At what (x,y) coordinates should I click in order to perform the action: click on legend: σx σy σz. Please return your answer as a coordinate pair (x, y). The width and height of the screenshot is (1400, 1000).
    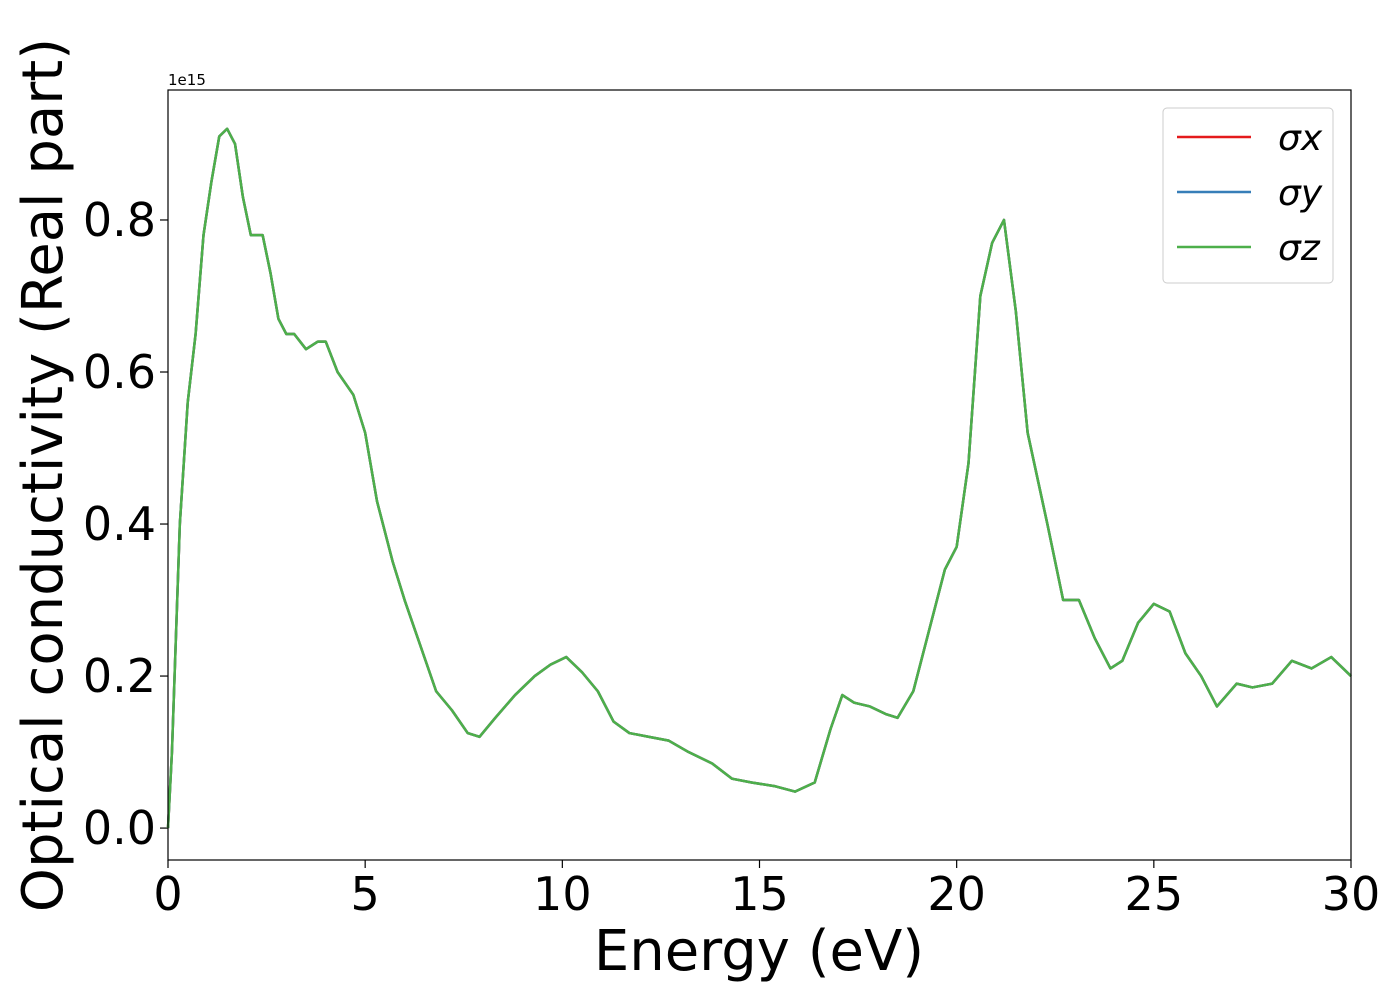
    Looking at the image, I should click on (1248, 195).